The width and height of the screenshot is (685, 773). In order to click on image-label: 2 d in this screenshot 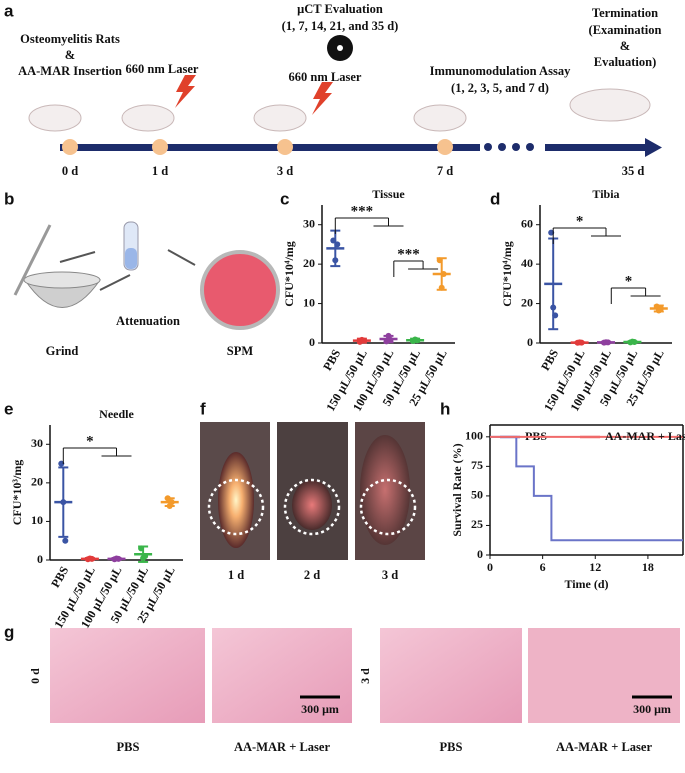, I will do `click(312, 575)`.